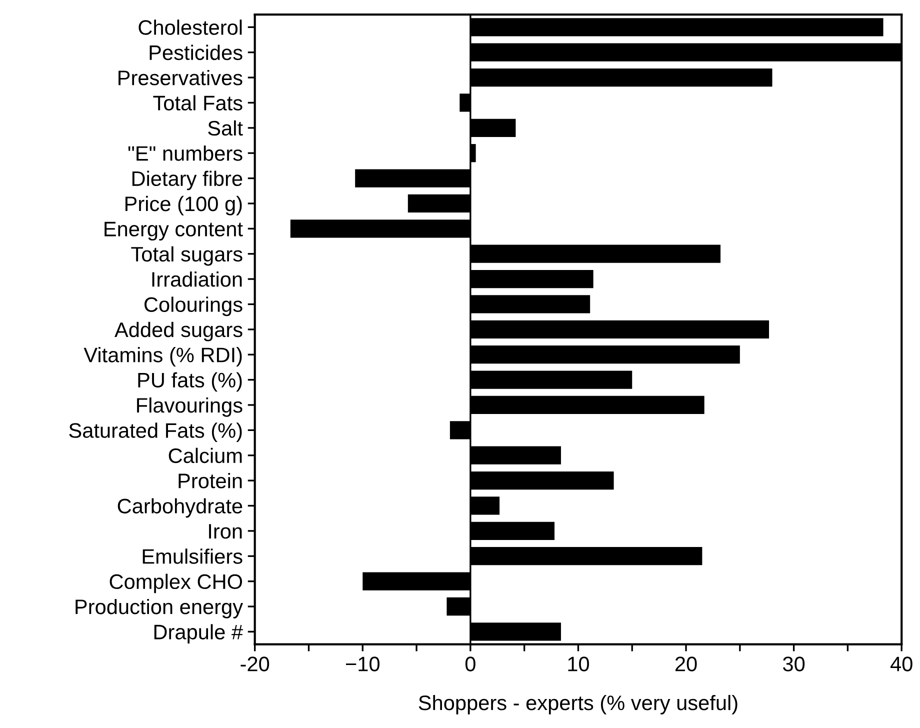  What do you see at coordinates (190, 382) in the screenshot?
I see `y-tick-label: PU fats (%)` at bounding box center [190, 382].